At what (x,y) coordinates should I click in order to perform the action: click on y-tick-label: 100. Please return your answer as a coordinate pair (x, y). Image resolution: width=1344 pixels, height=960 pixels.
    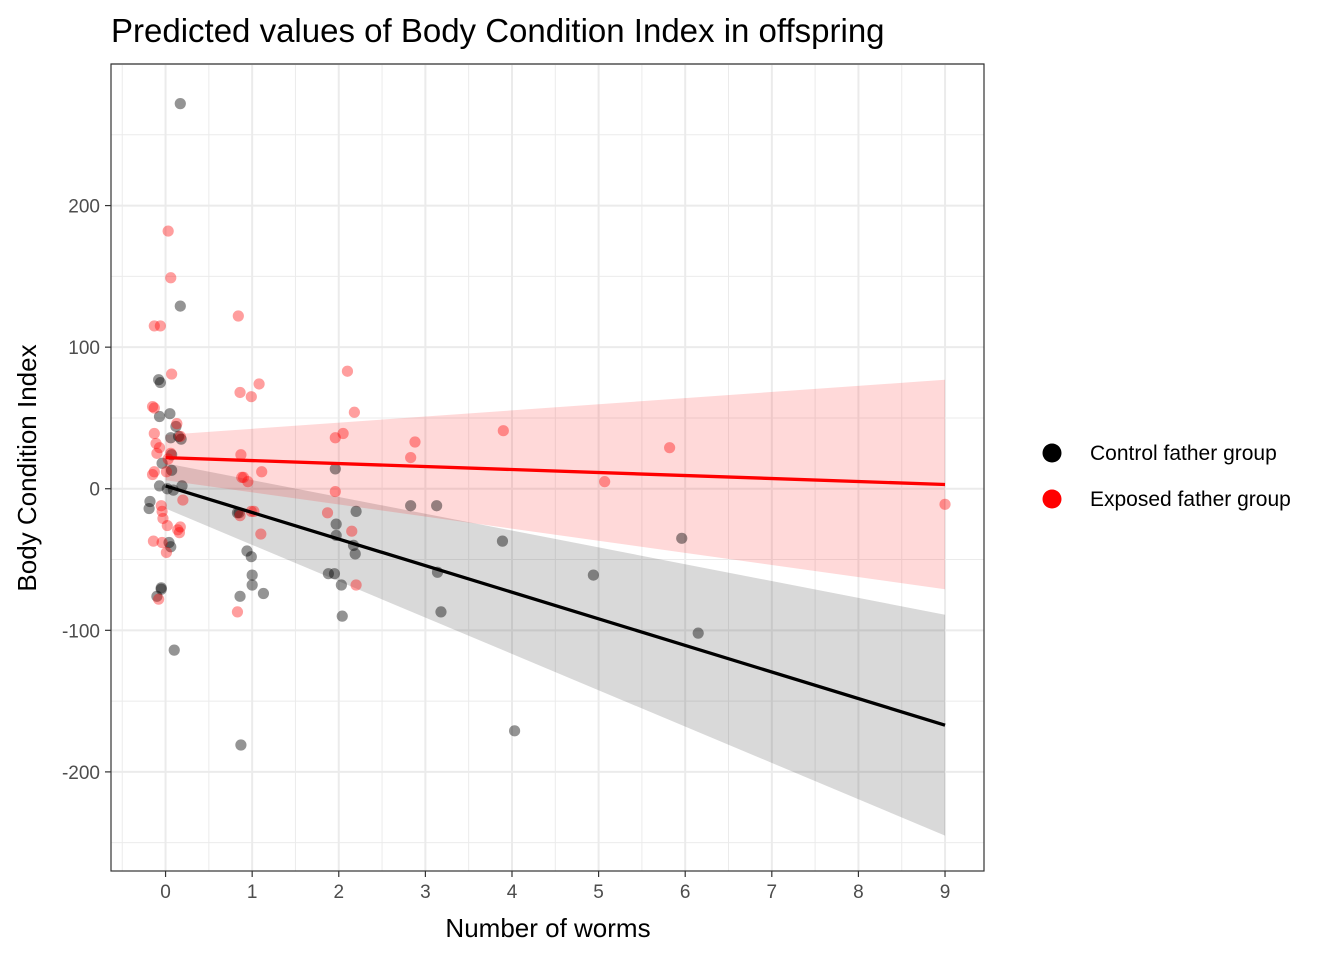
    Looking at the image, I should click on (84, 348).